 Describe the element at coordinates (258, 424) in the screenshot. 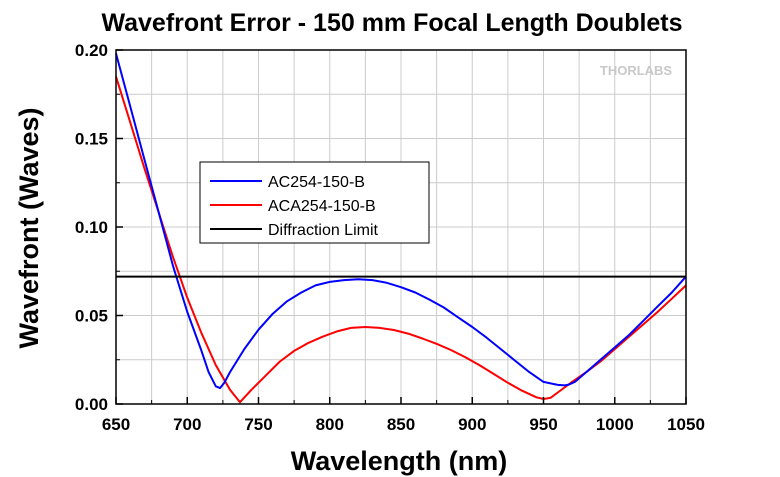

I see `x-tick-label: 750` at that location.